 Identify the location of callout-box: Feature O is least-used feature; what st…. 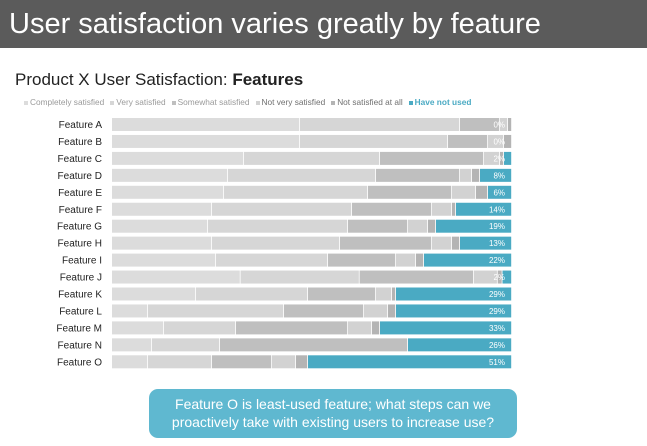
(333, 413).